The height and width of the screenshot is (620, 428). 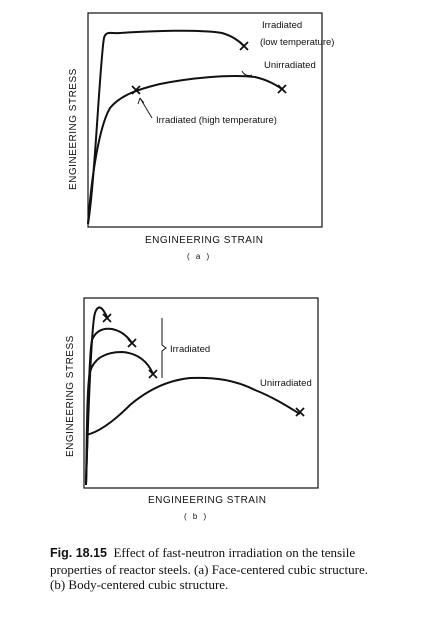 I want to click on label-a-irradiated-low-2: (low temperature), so click(x=297, y=42).